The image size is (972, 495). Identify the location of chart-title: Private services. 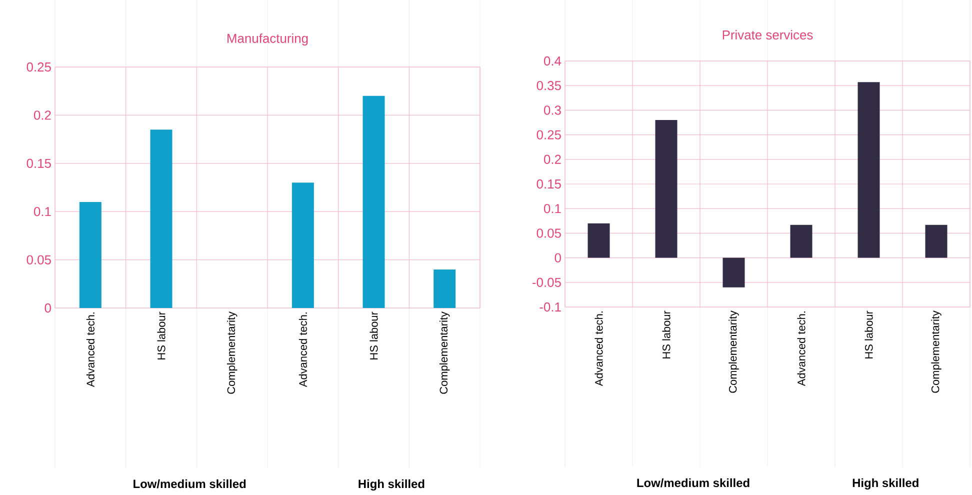
(767, 35).